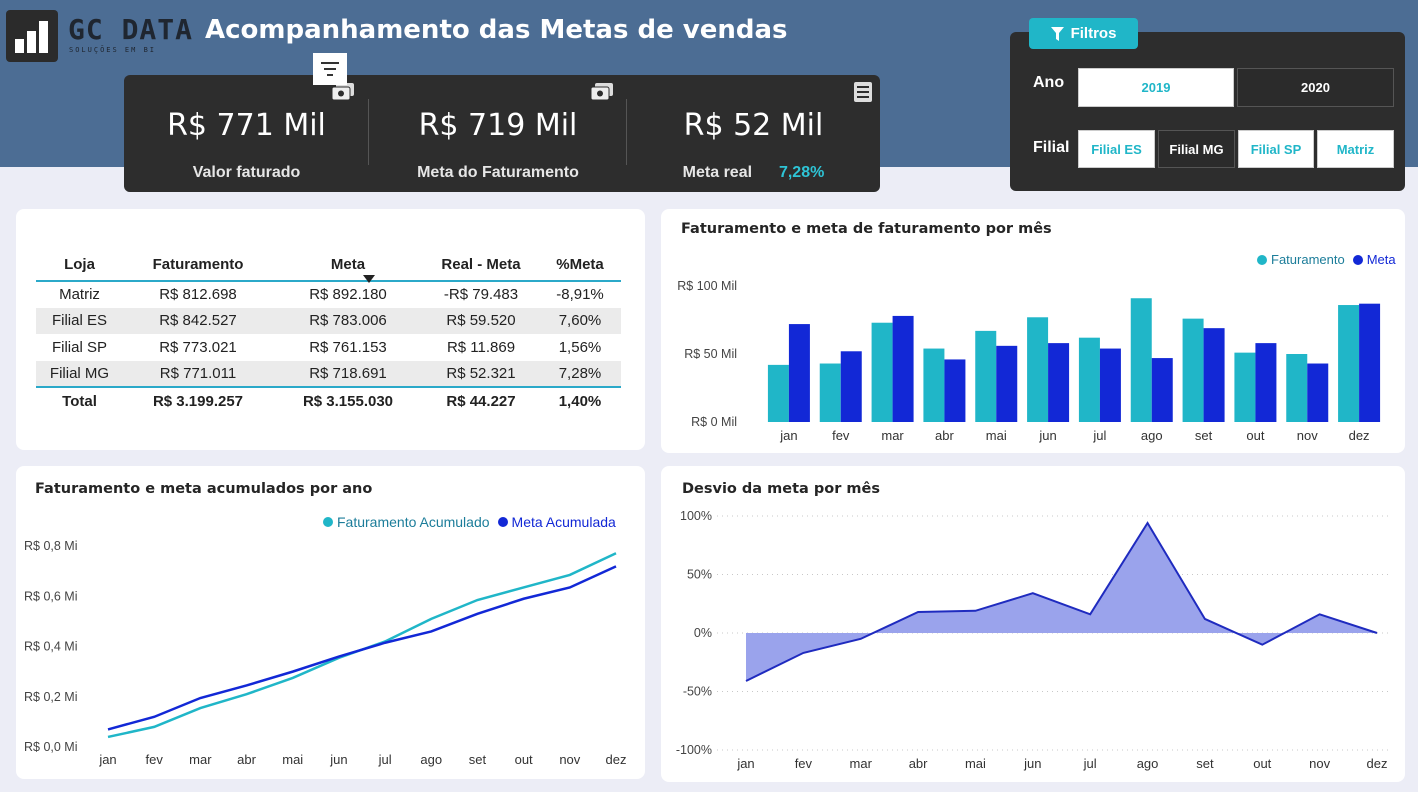  Describe the element at coordinates (32, 36) in the screenshot. I see `logo-icon` at that location.